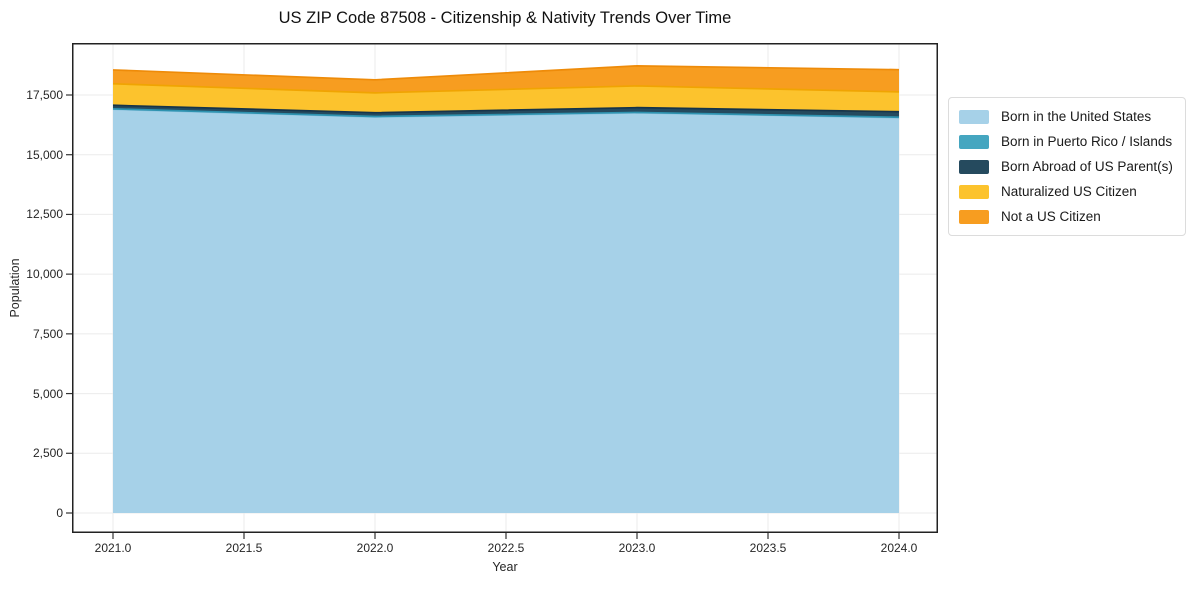  Describe the element at coordinates (899, 548) in the screenshot. I see `x-tick-label: 2024.0` at that location.